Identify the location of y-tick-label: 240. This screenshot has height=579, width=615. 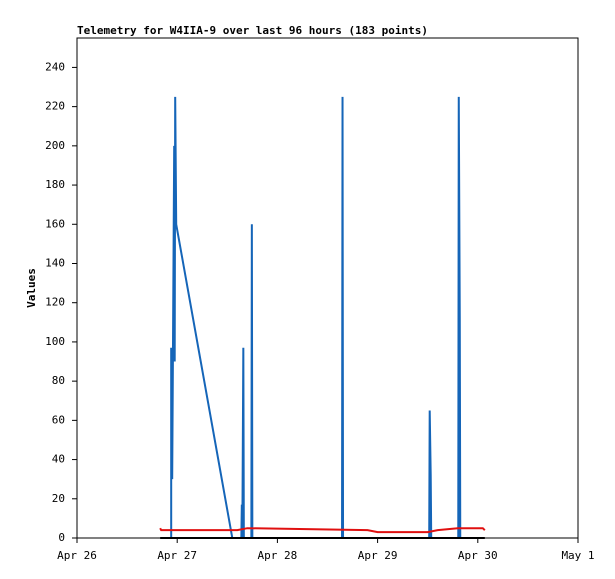
(55, 66).